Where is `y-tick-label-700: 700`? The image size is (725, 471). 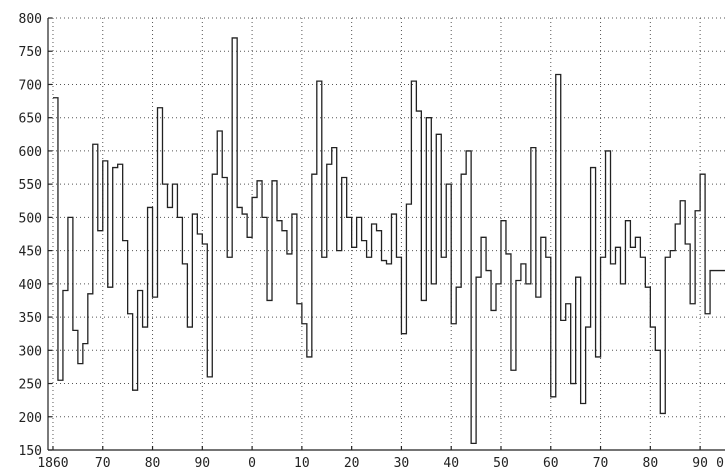 y-tick-label-700: 700 is located at coordinates (30, 85).